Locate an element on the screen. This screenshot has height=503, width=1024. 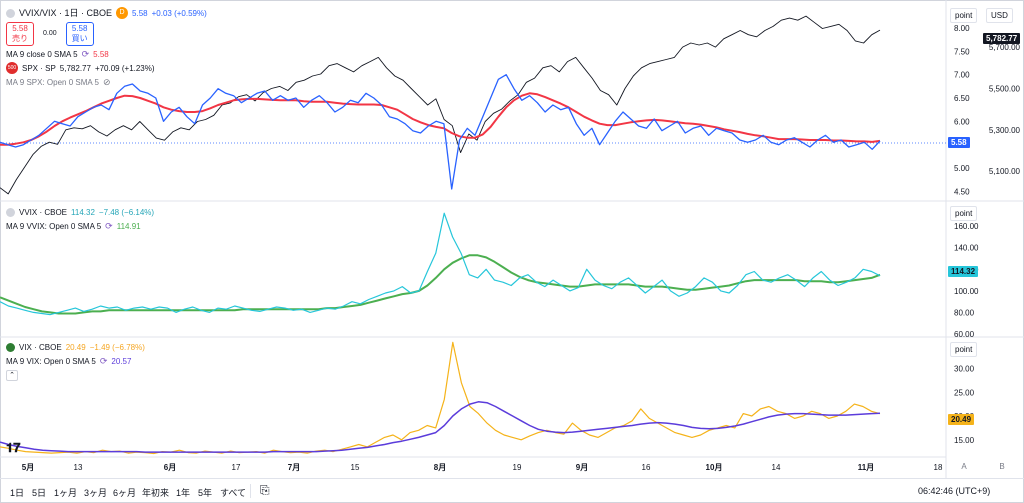
spx-axis-tick: 5,700.00 is located at coordinates (1005, 47).